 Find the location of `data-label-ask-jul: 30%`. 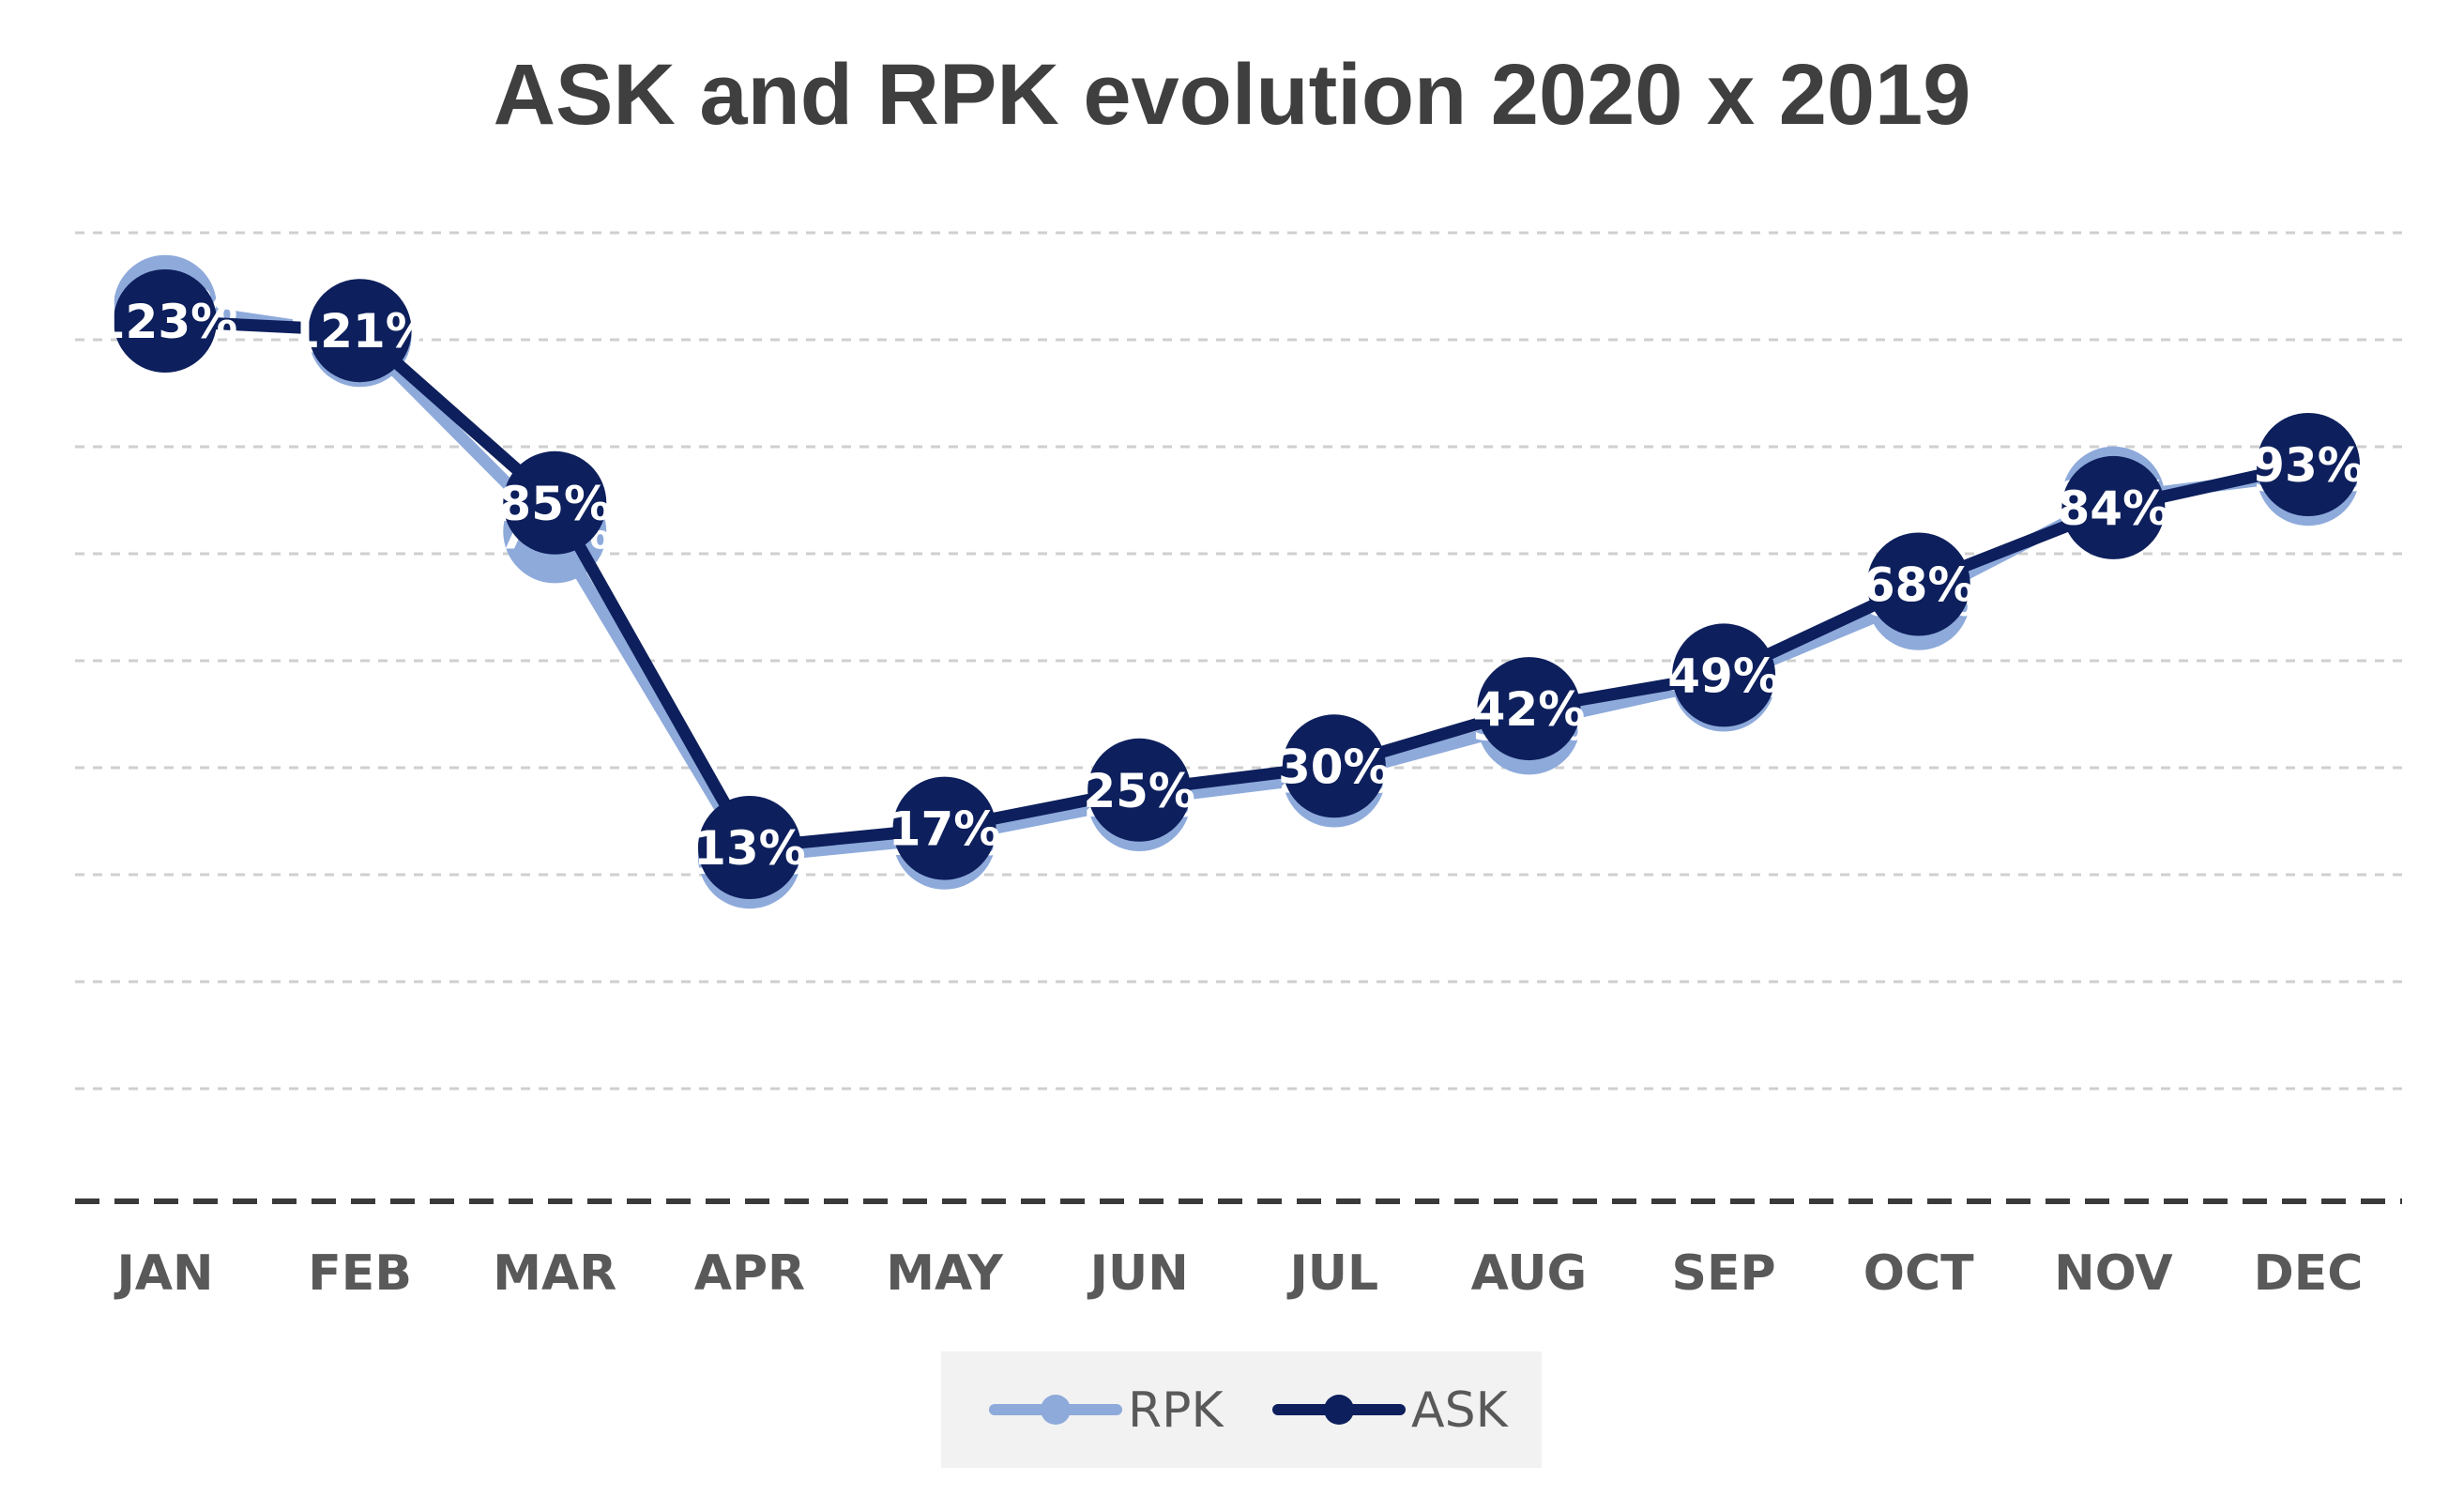

data-label-ask-jul: 30% is located at coordinates (1334, 767).